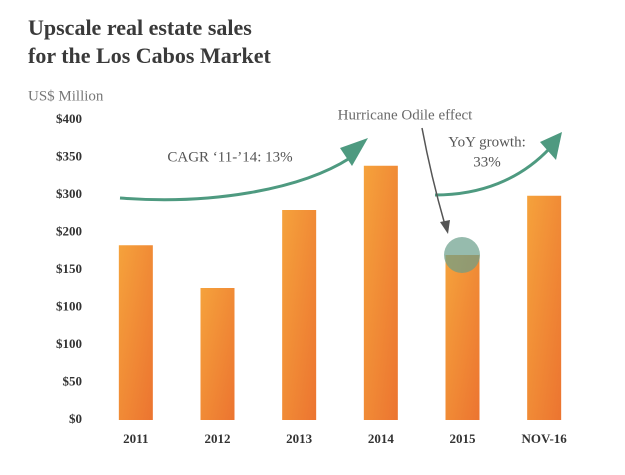  What do you see at coordinates (75, 418) in the screenshot?
I see `y-tick-label: $0` at bounding box center [75, 418].